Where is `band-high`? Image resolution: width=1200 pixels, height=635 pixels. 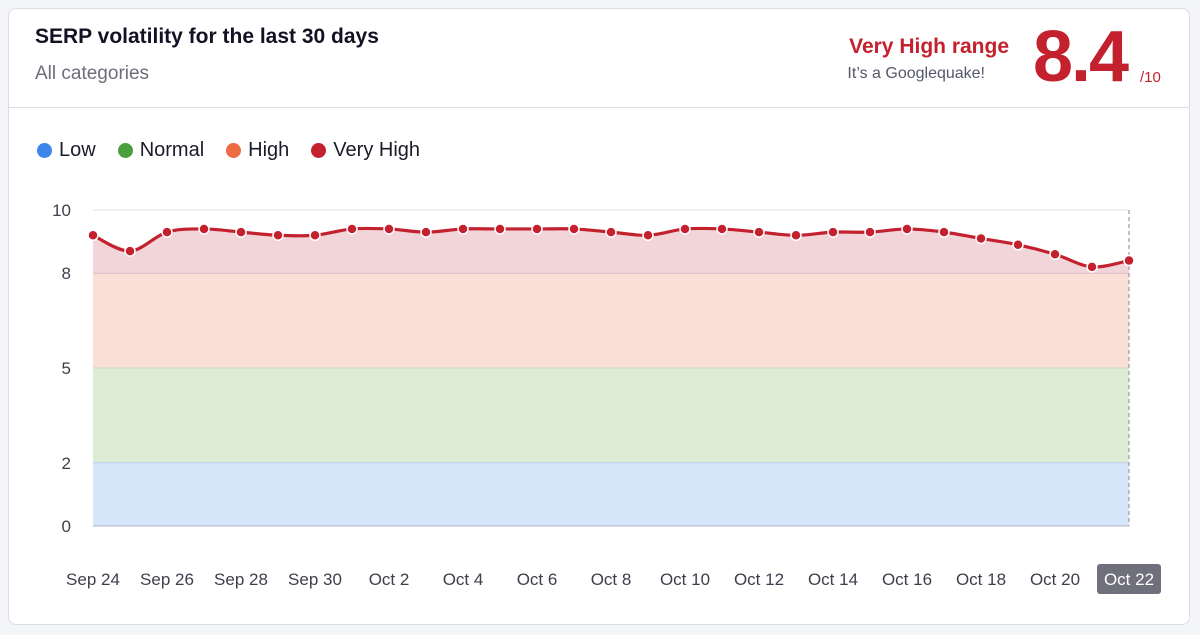 band-high is located at coordinates (611, 320).